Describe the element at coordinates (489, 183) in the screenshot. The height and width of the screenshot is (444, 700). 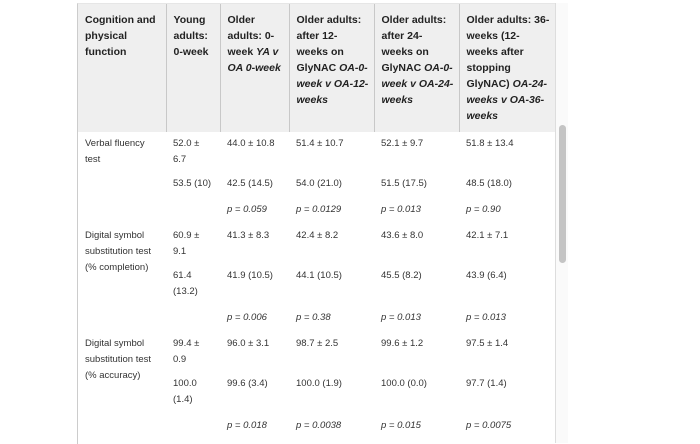
I see `median-iqr-cell: 48.5 (18.0)` at that location.